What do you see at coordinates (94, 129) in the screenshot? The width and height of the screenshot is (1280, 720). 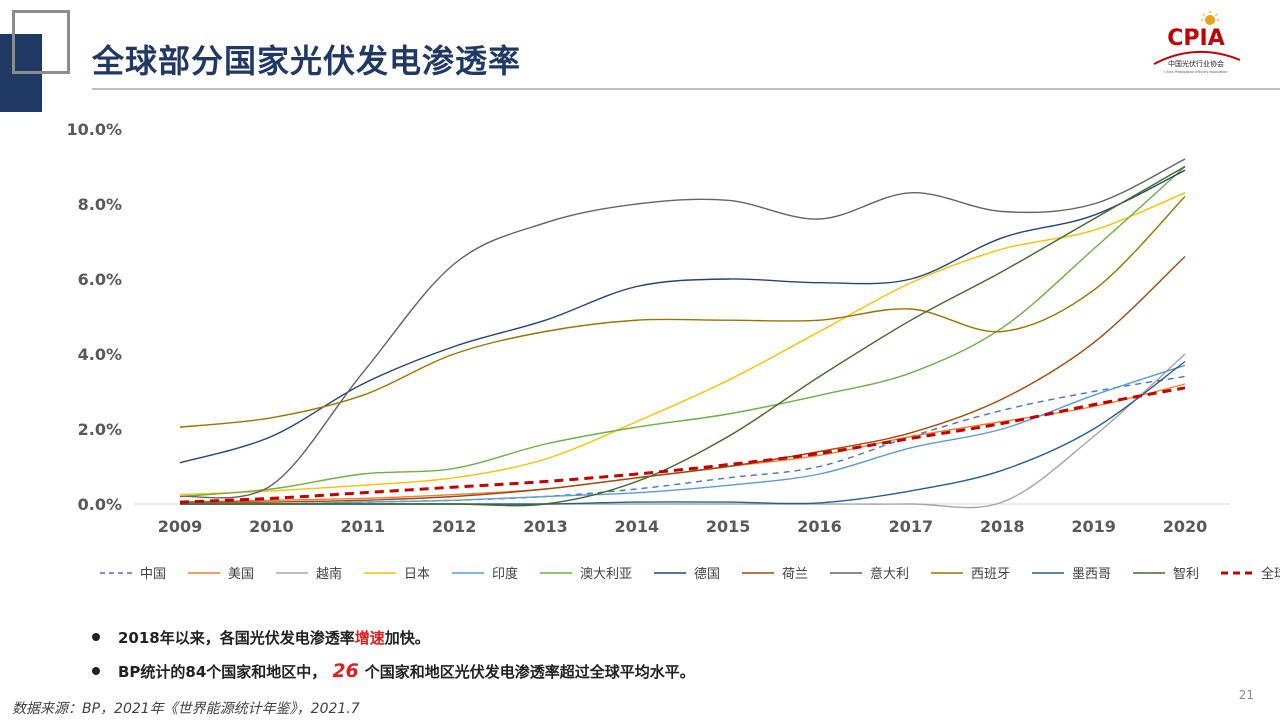 I see `y-tick-label: 10.0%` at bounding box center [94, 129].